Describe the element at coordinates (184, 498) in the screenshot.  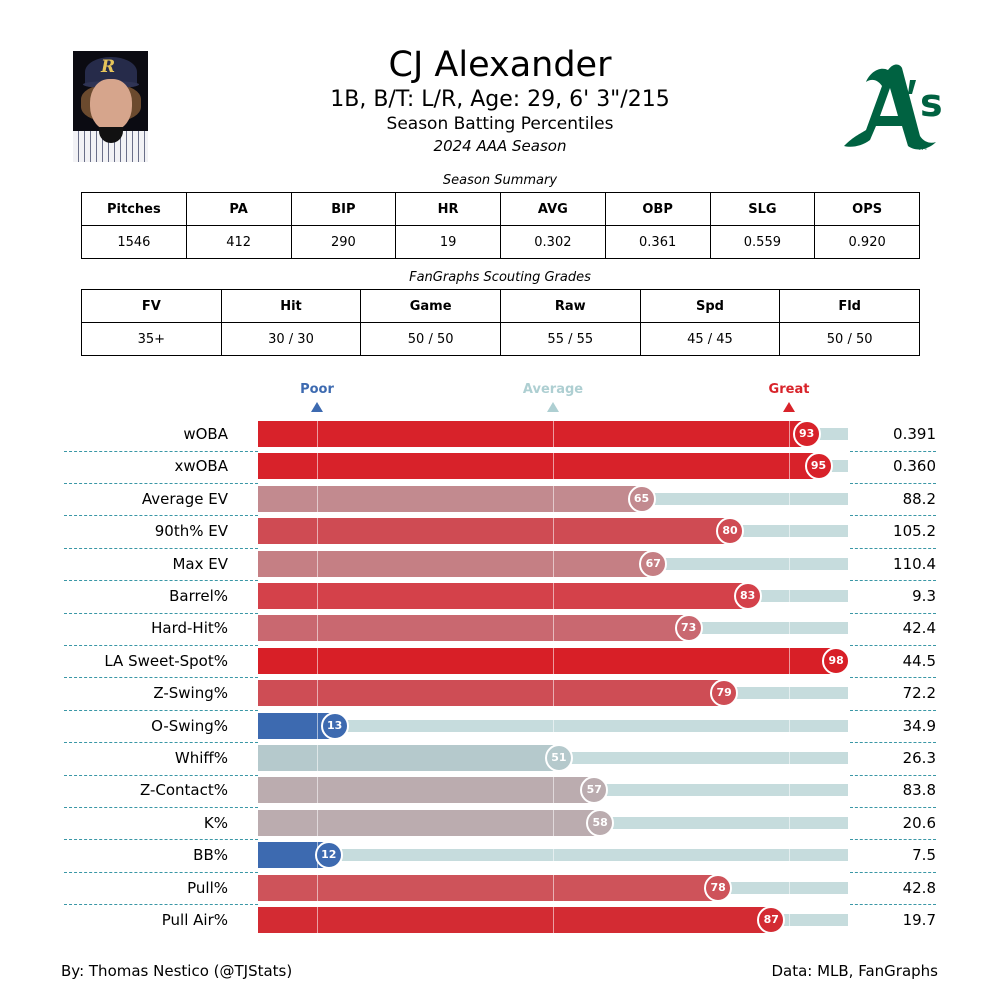
I see `metric-label: Average EV` at that location.